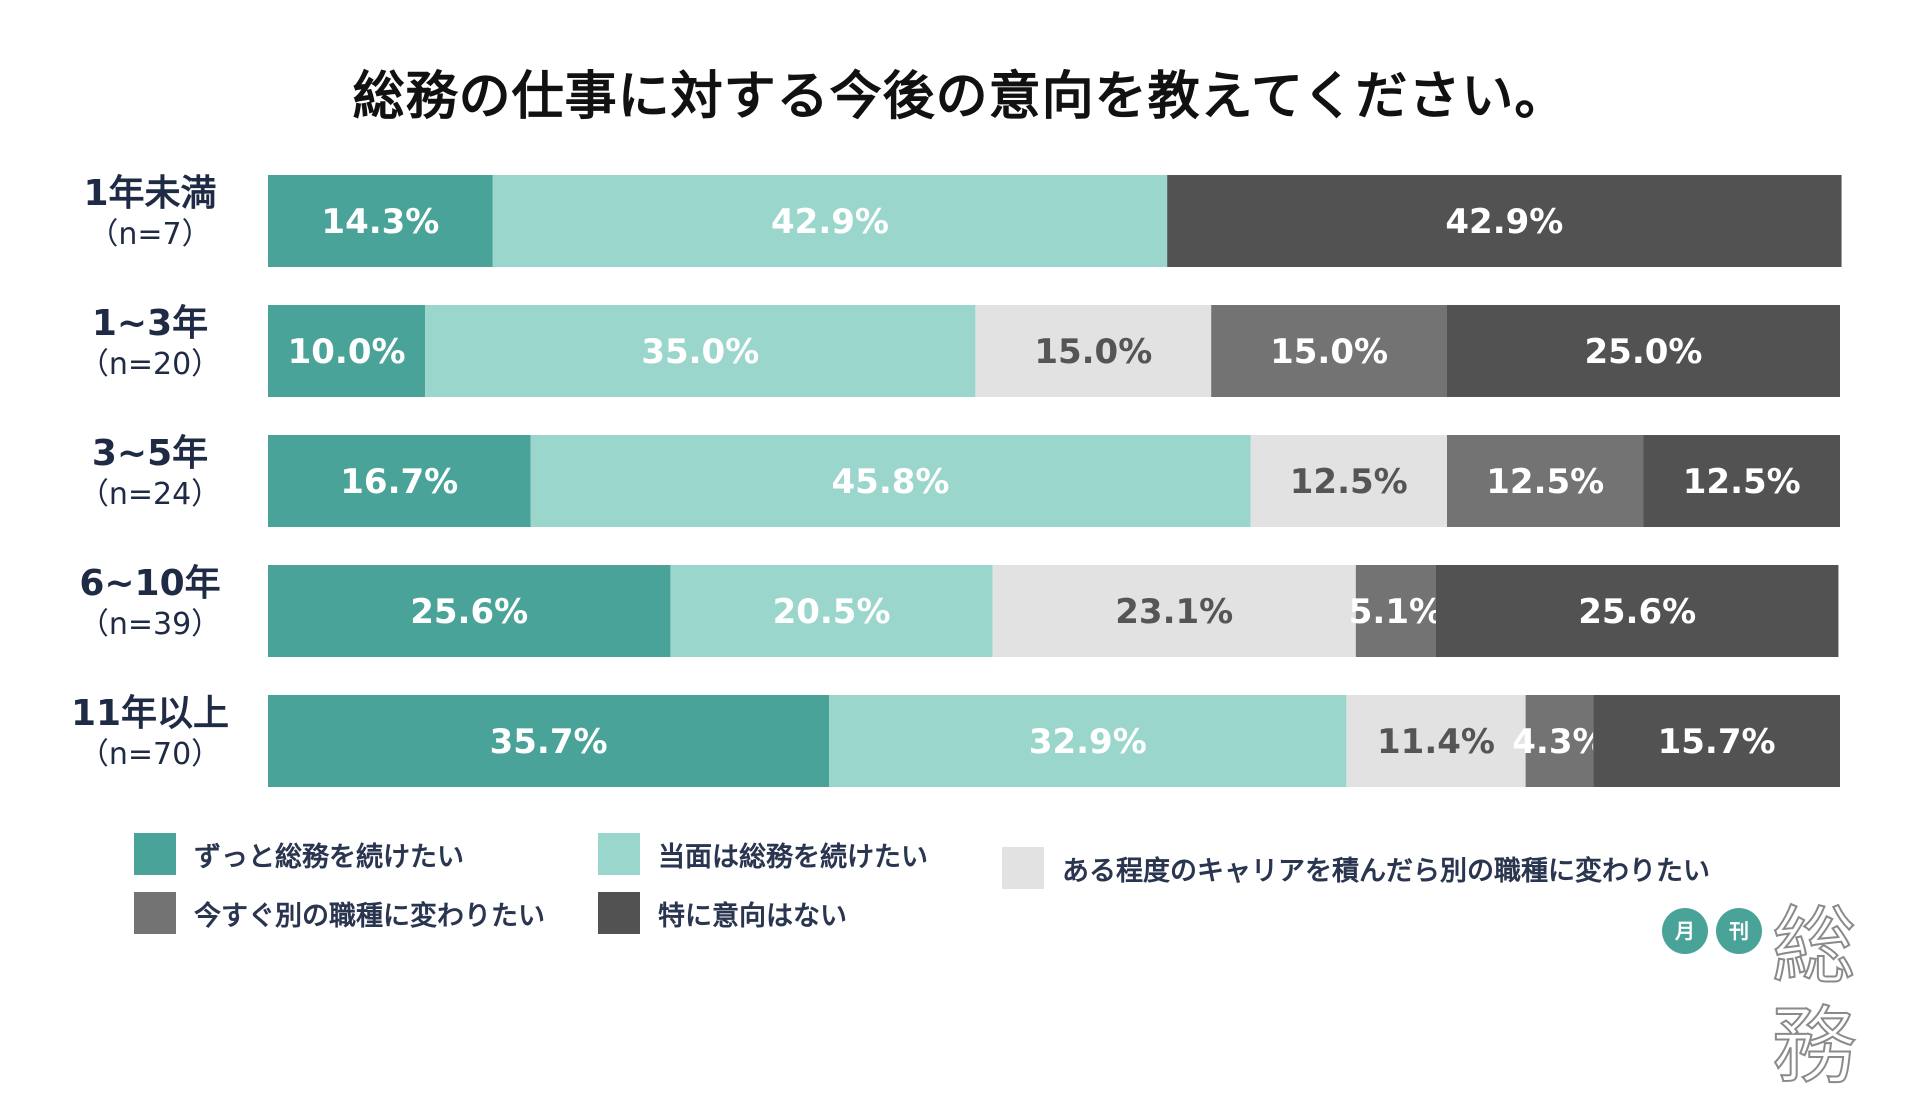  What do you see at coordinates (1814, 996) in the screenshot?
I see `brand-name: 総務` at bounding box center [1814, 996].